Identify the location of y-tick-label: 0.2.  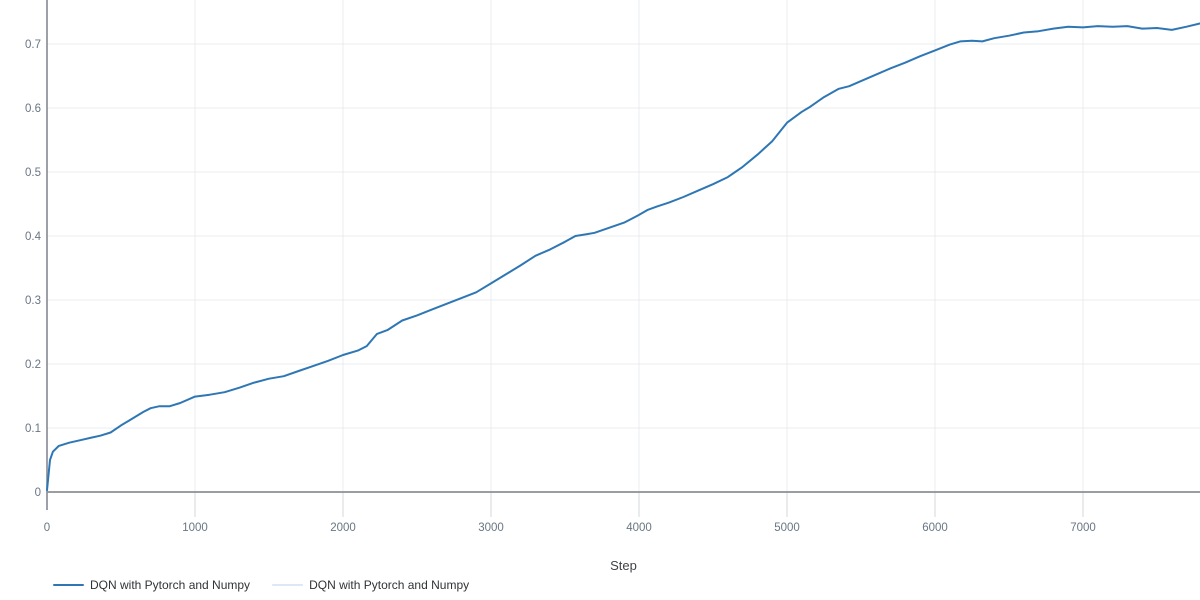
(33, 365).